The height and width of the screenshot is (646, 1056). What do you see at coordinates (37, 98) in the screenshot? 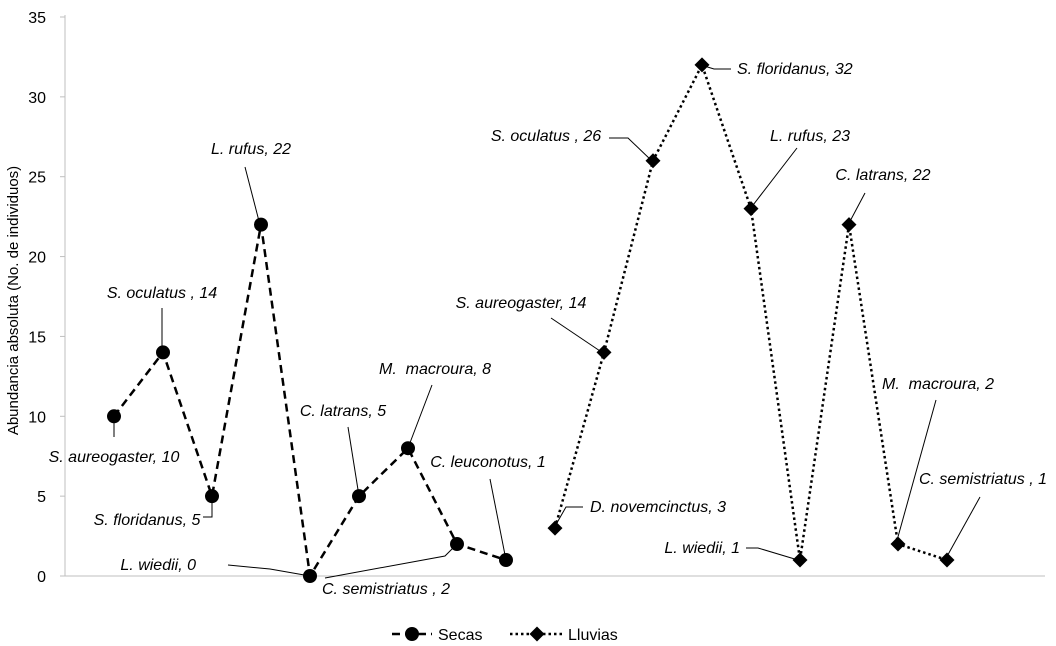
I see `y-tick-label: 30` at bounding box center [37, 98].